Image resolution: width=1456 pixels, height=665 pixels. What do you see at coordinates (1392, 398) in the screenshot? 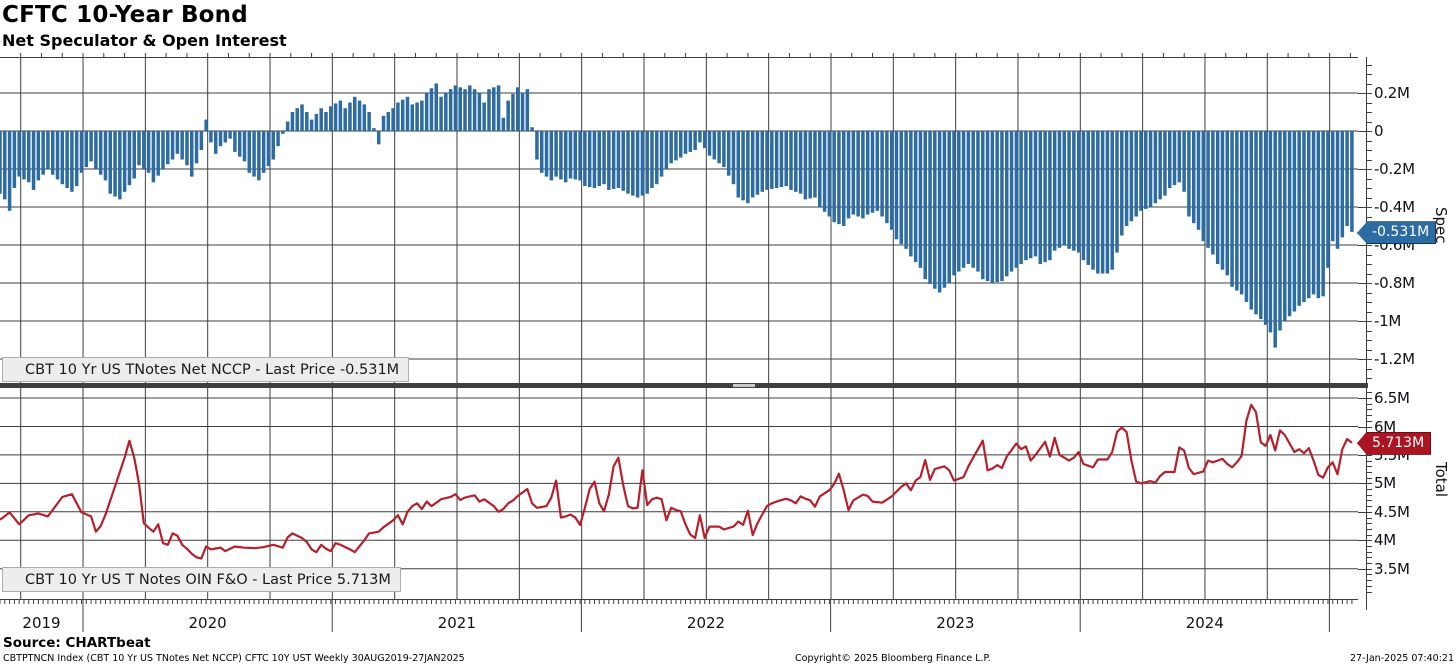
I see `y-tick-label: 6.5M` at bounding box center [1392, 398].